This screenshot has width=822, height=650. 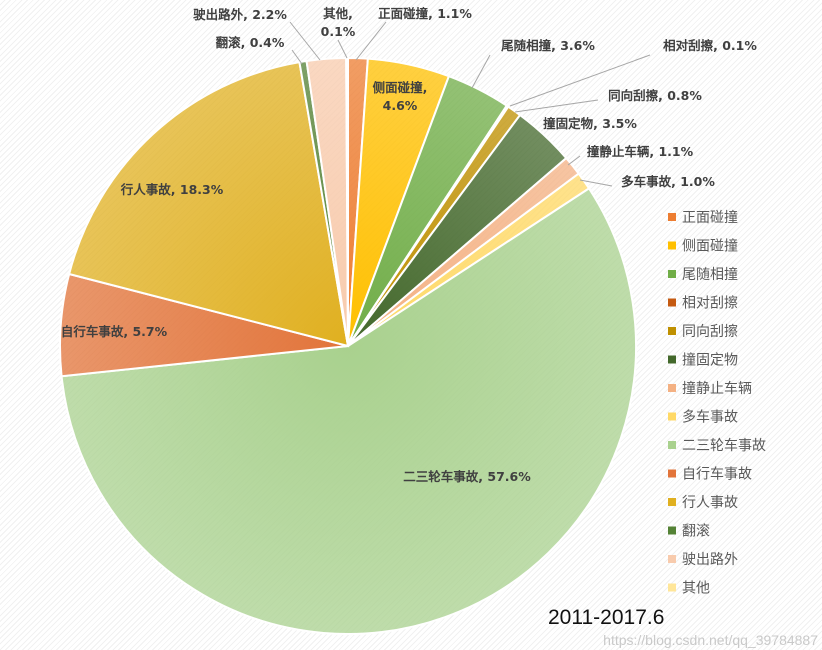 I want to click on legend-label: 驶出路外, so click(x=710, y=560).